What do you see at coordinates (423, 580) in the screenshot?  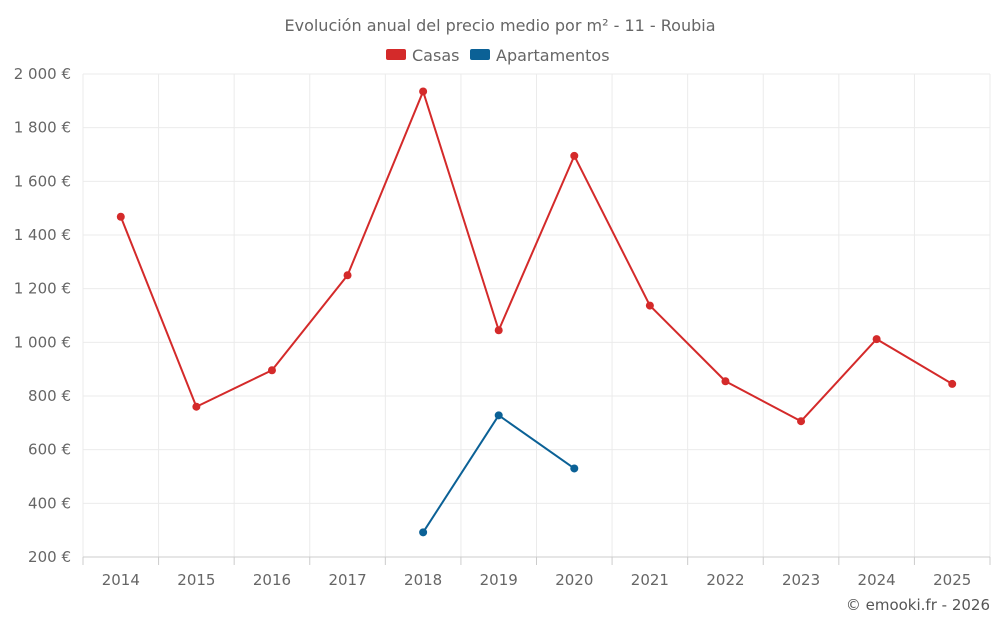 I see `x-tick-label: 2018` at bounding box center [423, 580].